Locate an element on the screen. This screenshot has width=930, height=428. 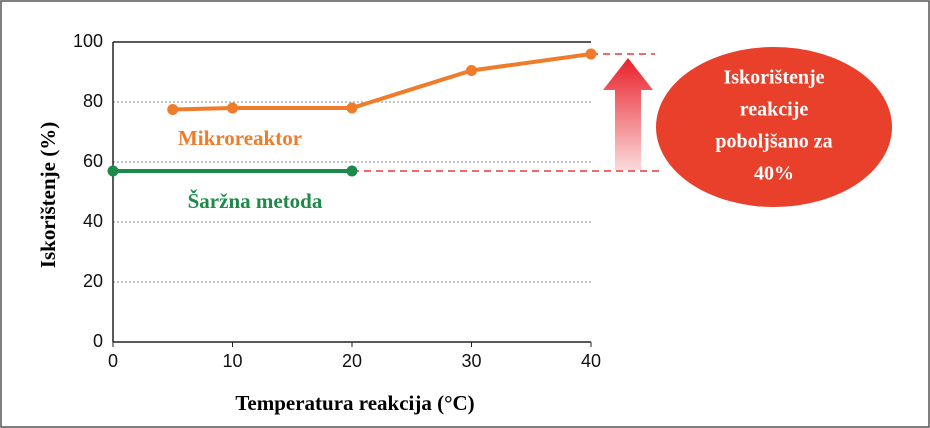
x-tick-label: 10 is located at coordinates (232, 361).